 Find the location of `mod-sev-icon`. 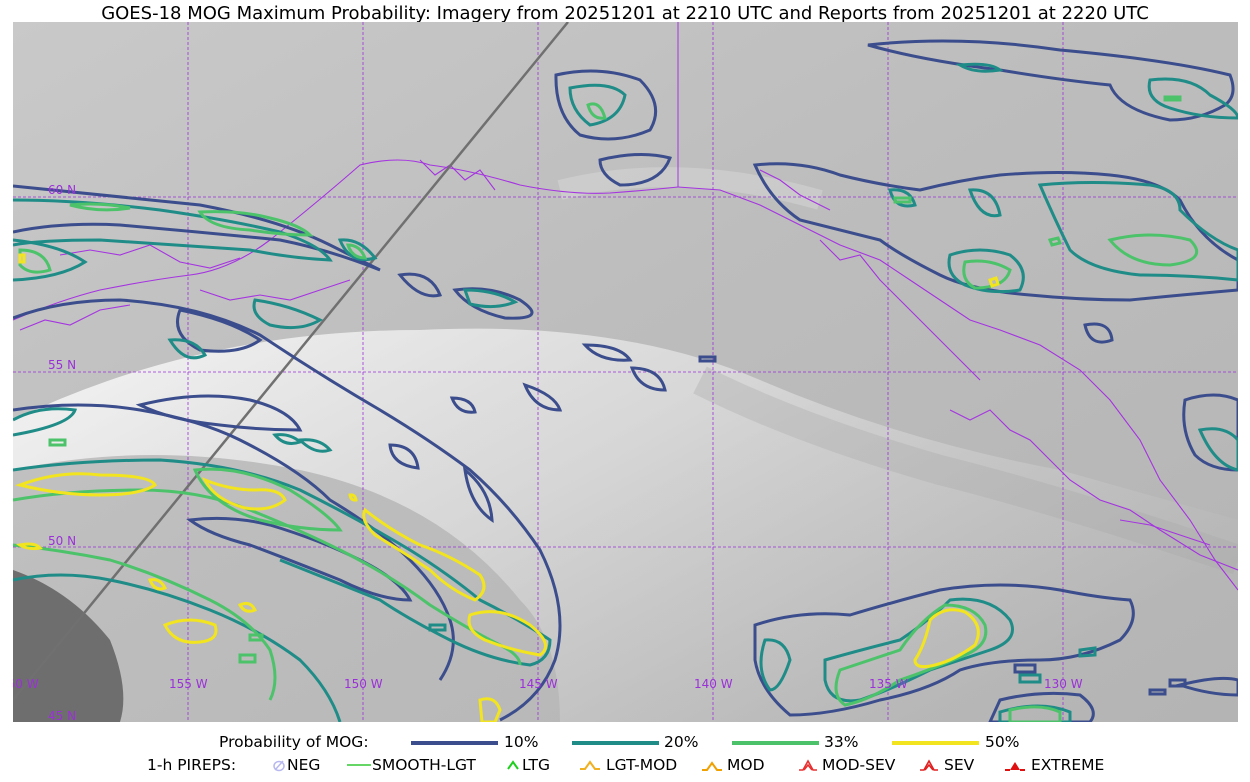

mod-sev-icon is located at coordinates (808, 765).